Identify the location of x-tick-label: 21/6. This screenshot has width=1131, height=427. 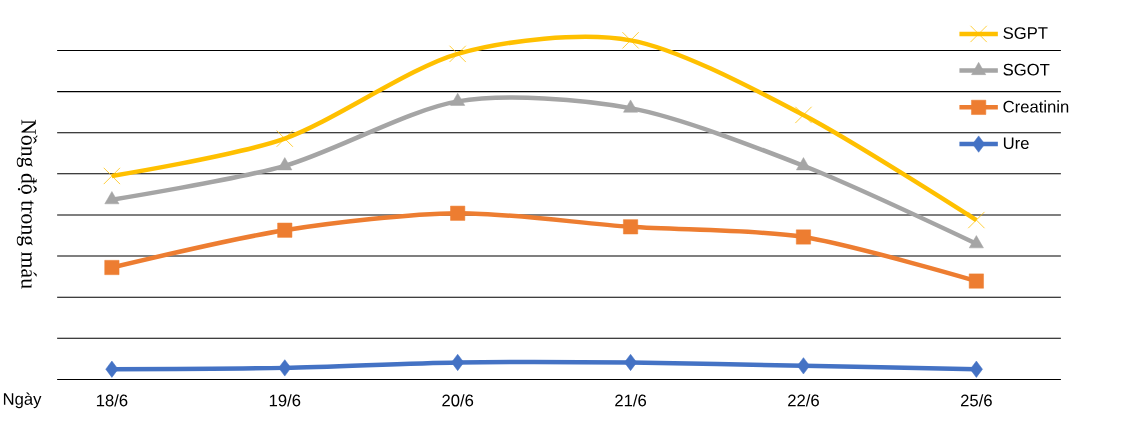
(631, 400).